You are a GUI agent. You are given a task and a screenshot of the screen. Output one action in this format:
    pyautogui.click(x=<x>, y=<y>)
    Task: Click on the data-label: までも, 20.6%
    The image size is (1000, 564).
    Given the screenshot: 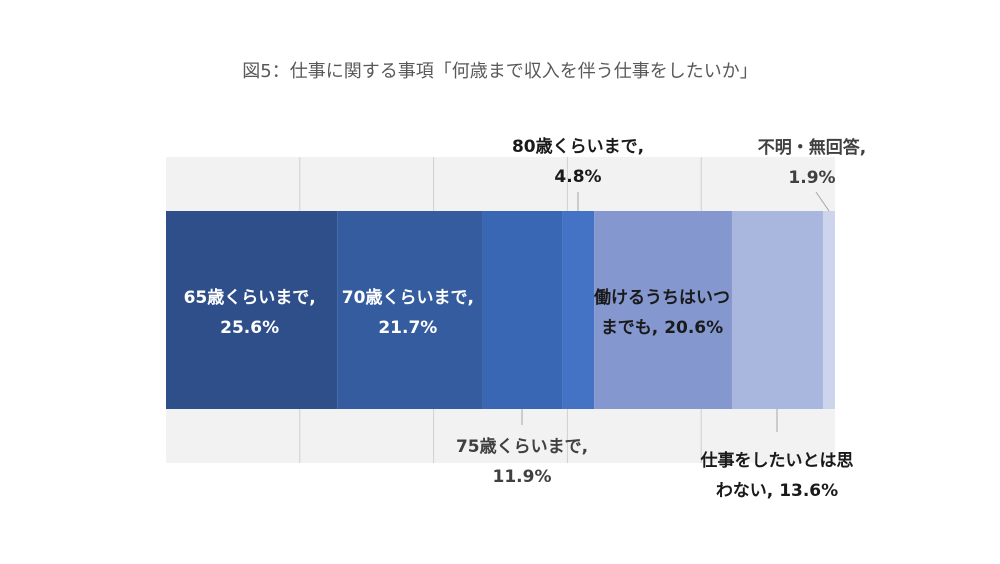 What is the action you would take?
    pyautogui.click(x=662, y=328)
    